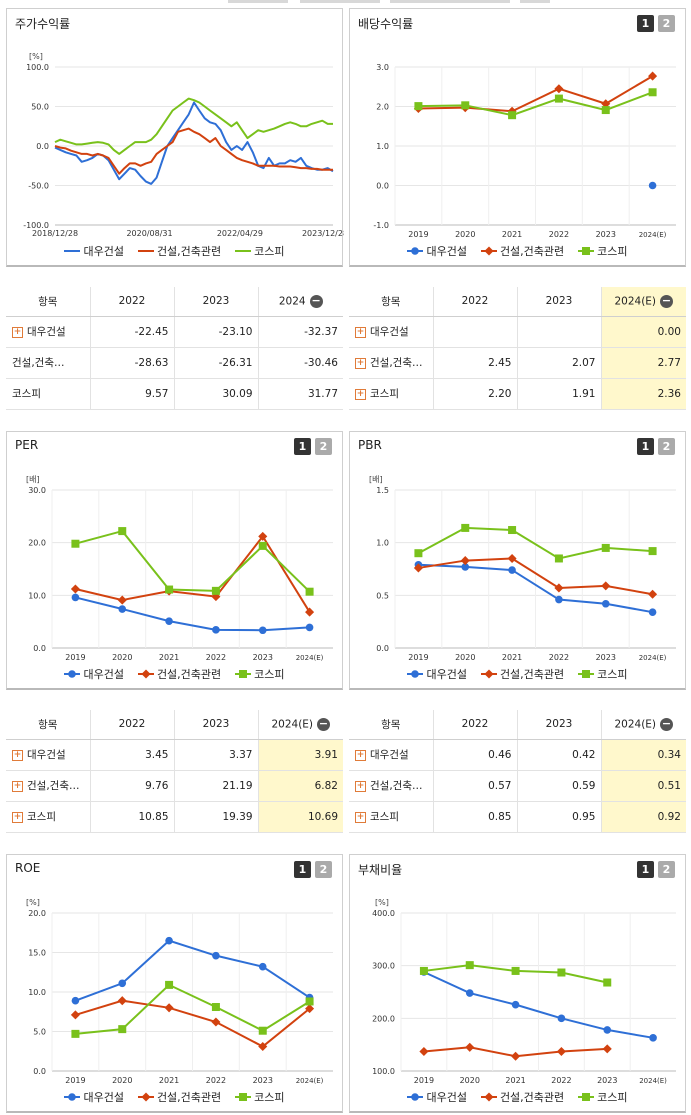 Image resolution: width=691 pixels, height=1115 pixels. What do you see at coordinates (391, 394) in the screenshot?
I see `row-name: + 코스피` at bounding box center [391, 394].